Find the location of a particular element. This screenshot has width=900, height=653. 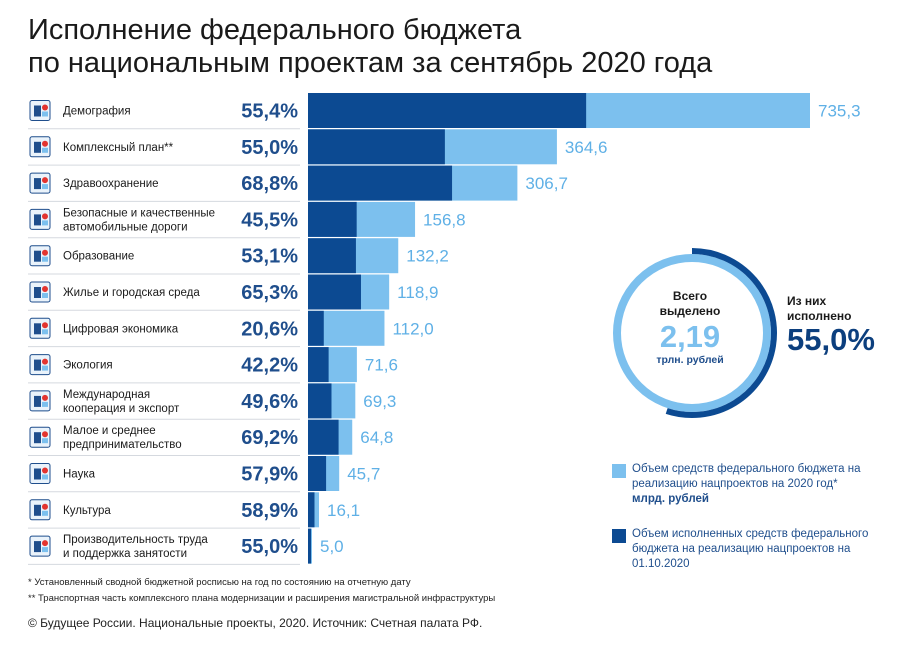

executed-value: 55,0% is located at coordinates (831, 339).